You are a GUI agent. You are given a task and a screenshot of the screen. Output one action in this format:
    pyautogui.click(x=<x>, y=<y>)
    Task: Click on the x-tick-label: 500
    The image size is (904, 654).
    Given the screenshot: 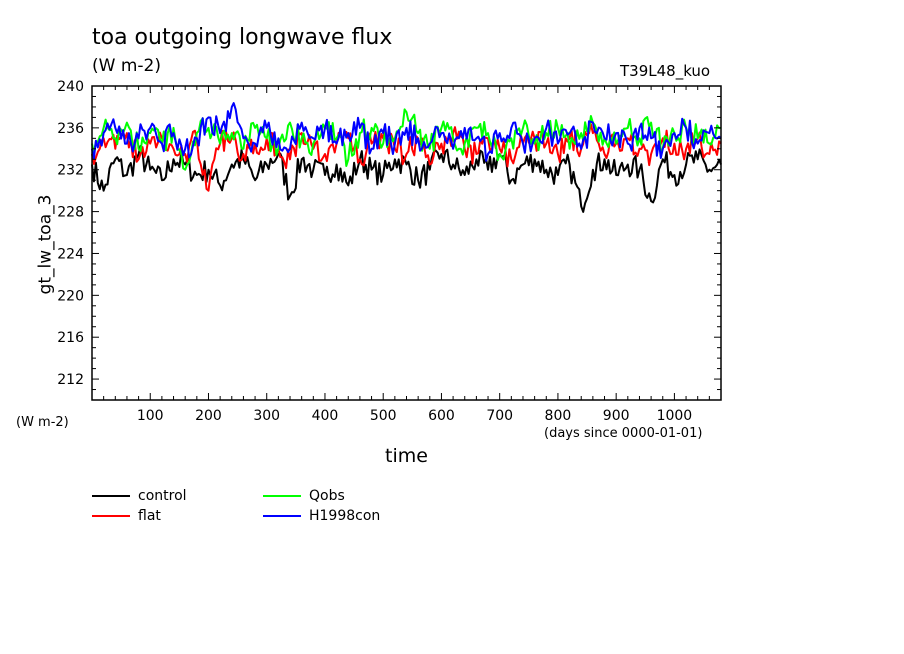 What is the action you would take?
    pyautogui.click(x=383, y=416)
    